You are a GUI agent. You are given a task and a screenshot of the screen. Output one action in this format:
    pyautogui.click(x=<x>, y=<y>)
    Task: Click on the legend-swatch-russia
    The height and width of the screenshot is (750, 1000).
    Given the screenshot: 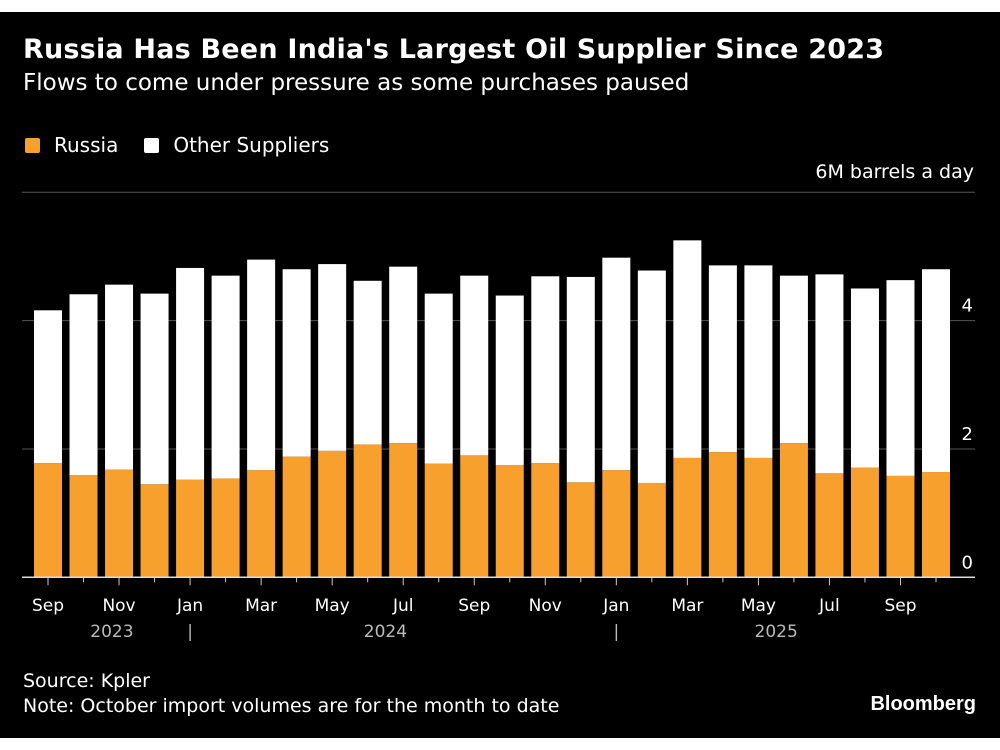 What is the action you would take?
    pyautogui.click(x=32, y=145)
    